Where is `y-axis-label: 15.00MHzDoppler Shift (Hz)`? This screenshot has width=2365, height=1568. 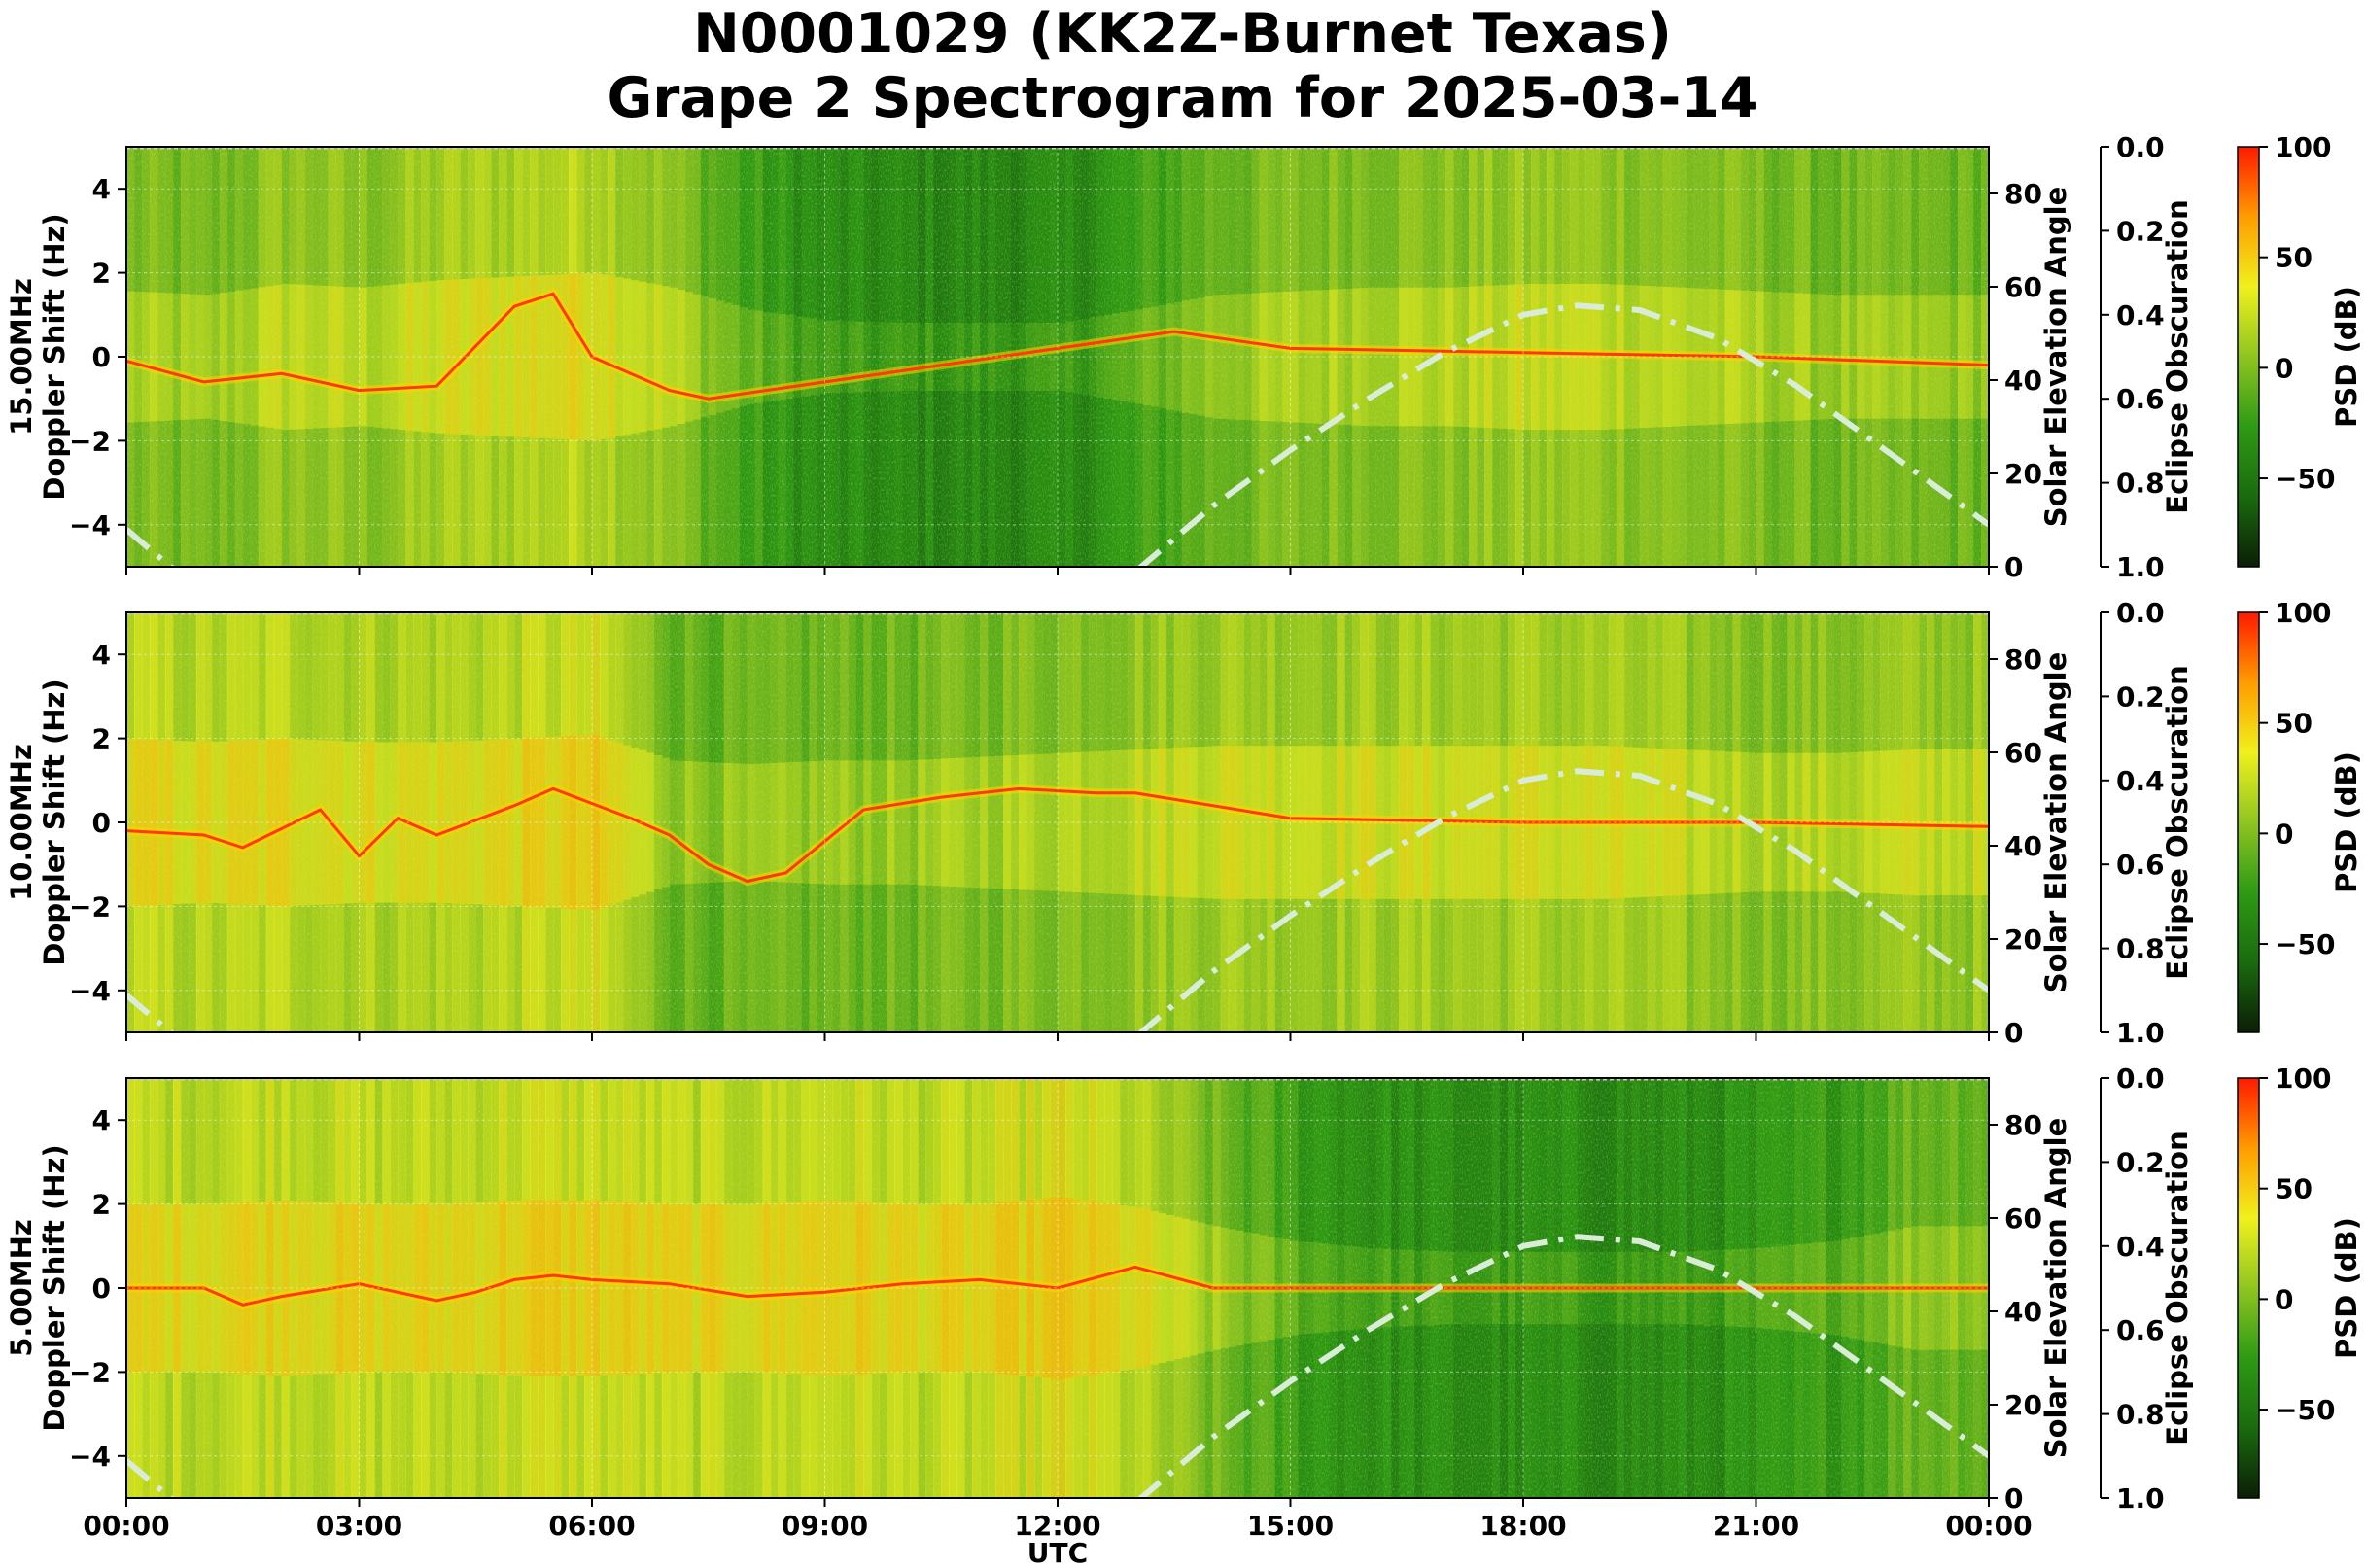
y-axis-label: 15.00MHzDoppler Shift (Hz) is located at coordinates (38, 356).